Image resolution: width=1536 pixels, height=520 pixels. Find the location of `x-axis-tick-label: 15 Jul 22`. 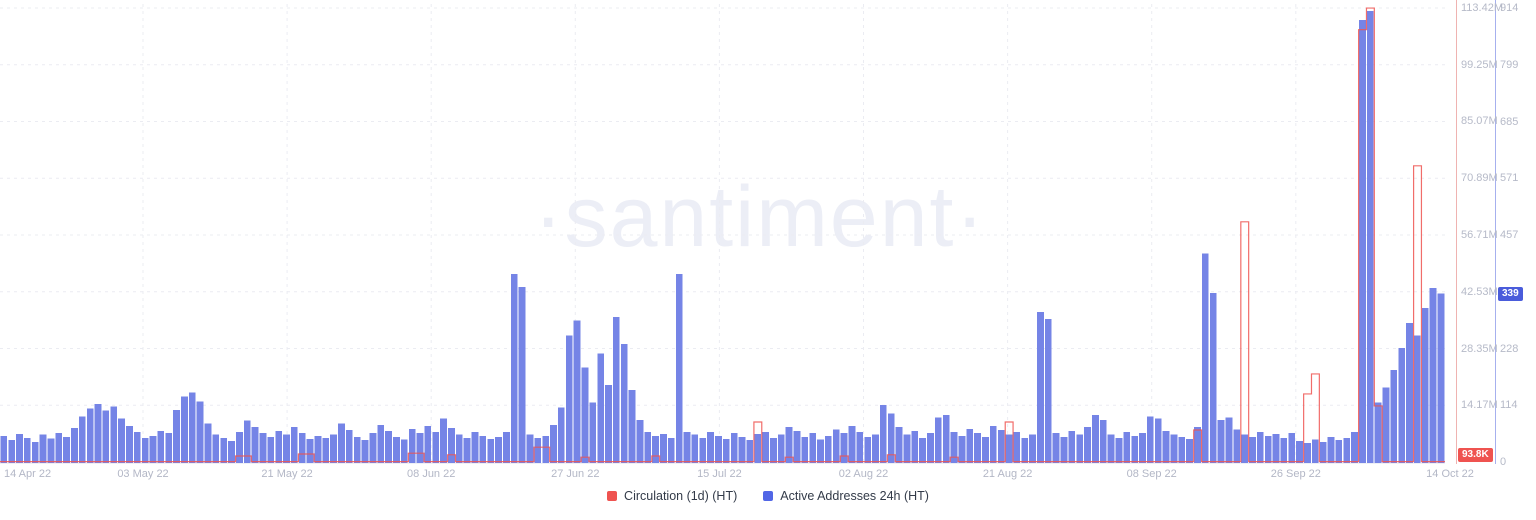

x-axis-tick-label: 15 Jul 22 is located at coordinates (719, 474).